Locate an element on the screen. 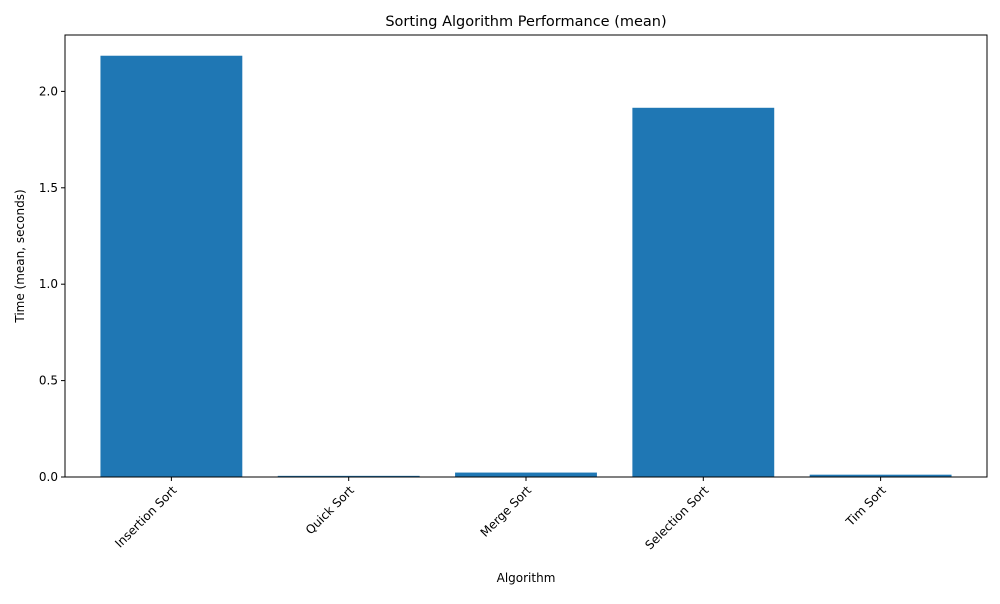 Image resolution: width=1000 pixels, height=604 pixels. x-tick-label: Tim Sort is located at coordinates (865, 506).